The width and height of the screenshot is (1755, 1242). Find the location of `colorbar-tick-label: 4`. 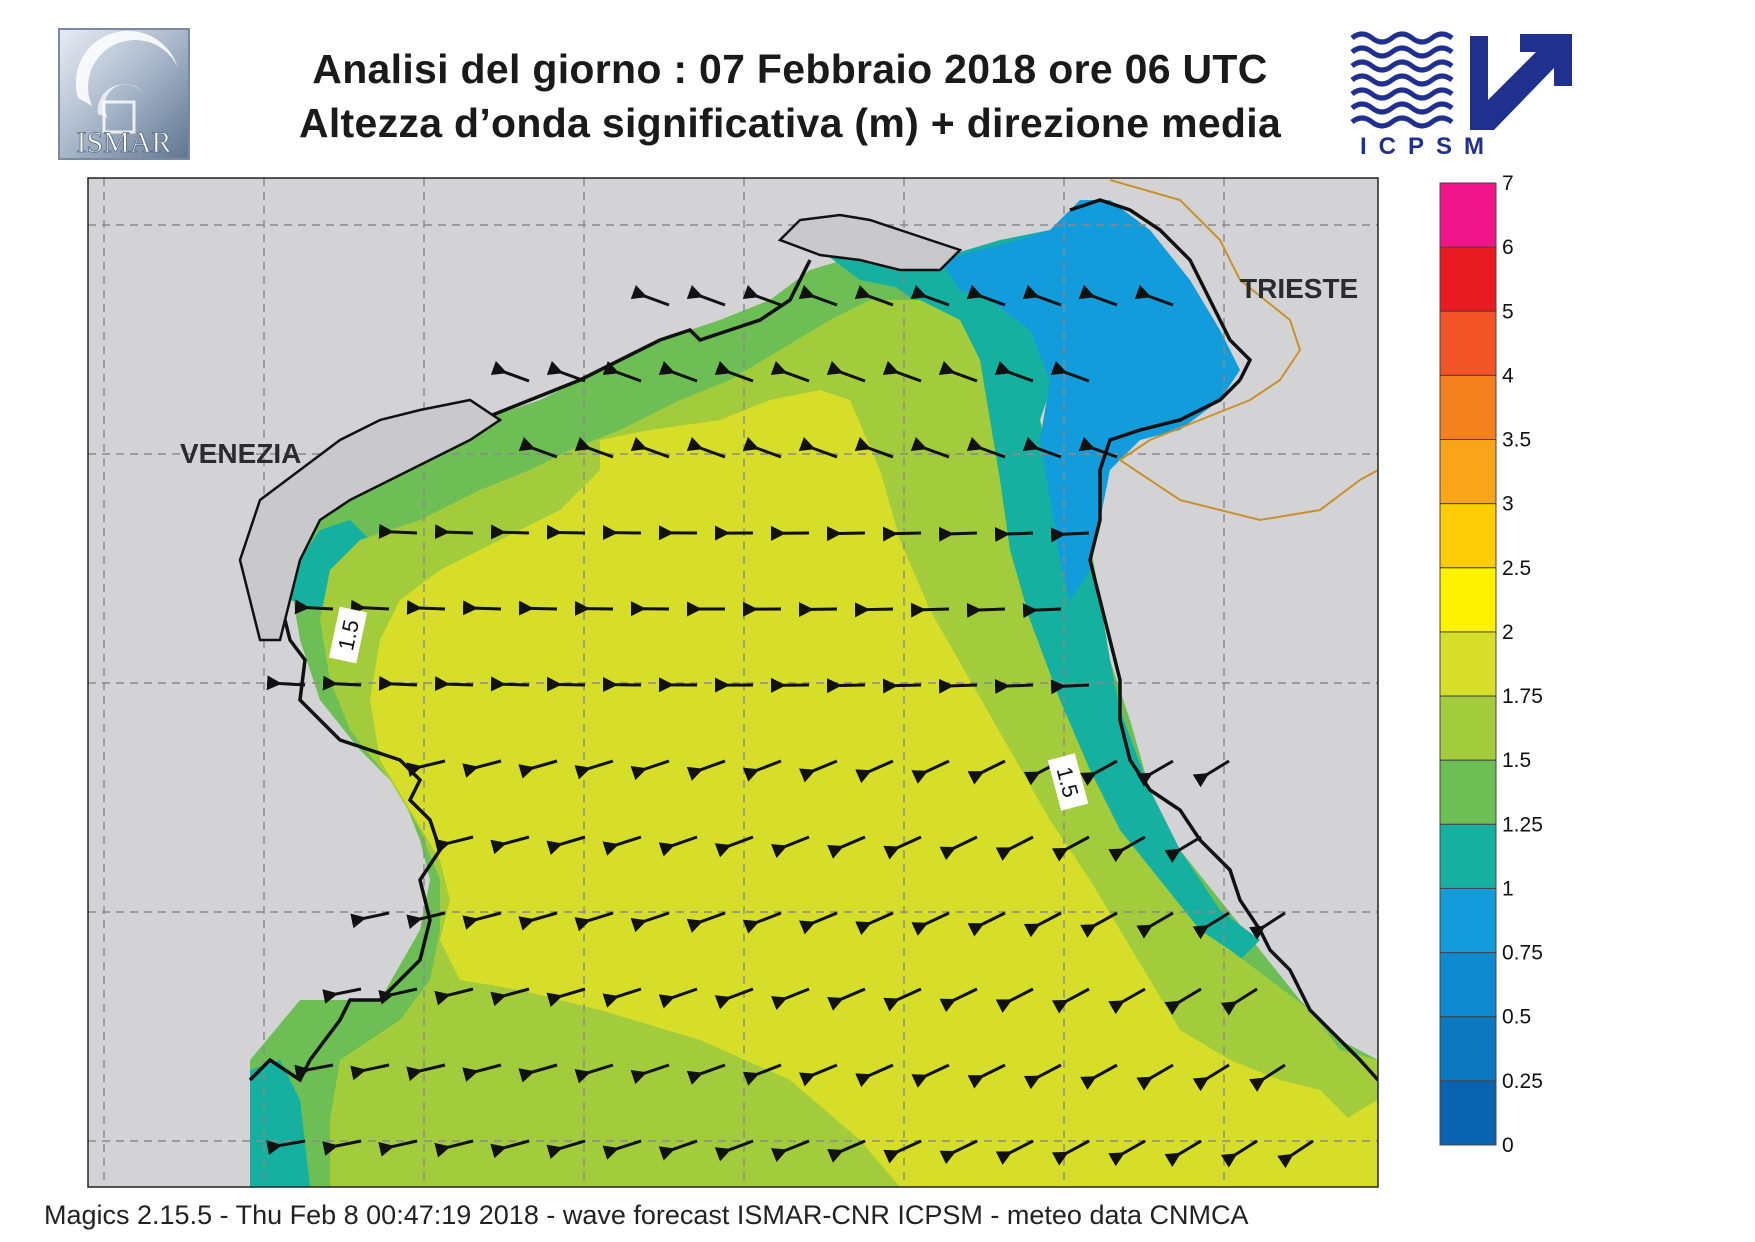

colorbar-tick-label: 4 is located at coordinates (1508, 375).